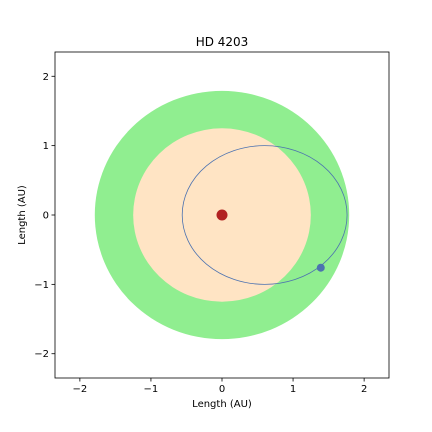 Image resolution: width=432 pixels, height=432 pixels. I want to click on x-tick-label: −2, so click(79, 389).